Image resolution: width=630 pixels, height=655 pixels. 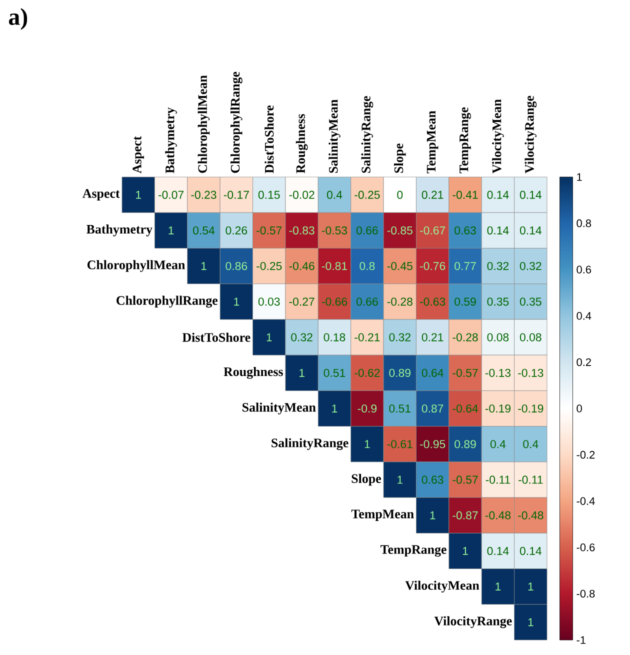 I want to click on data-label: -0.83, so click(x=301, y=230).